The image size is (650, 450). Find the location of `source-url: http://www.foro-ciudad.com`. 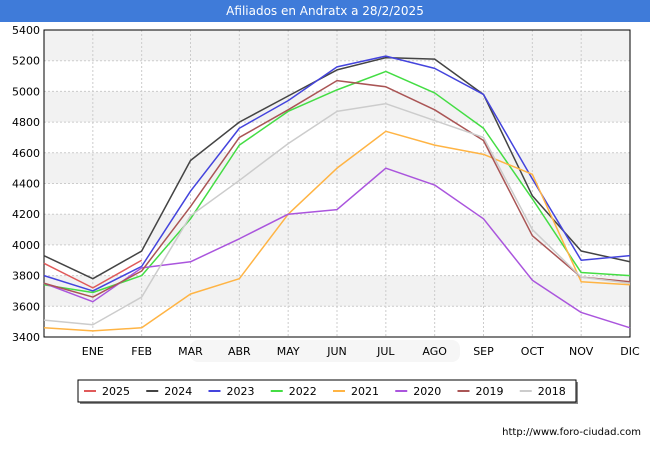

source-url: http://www.foro-ciudad.com is located at coordinates (571, 432).